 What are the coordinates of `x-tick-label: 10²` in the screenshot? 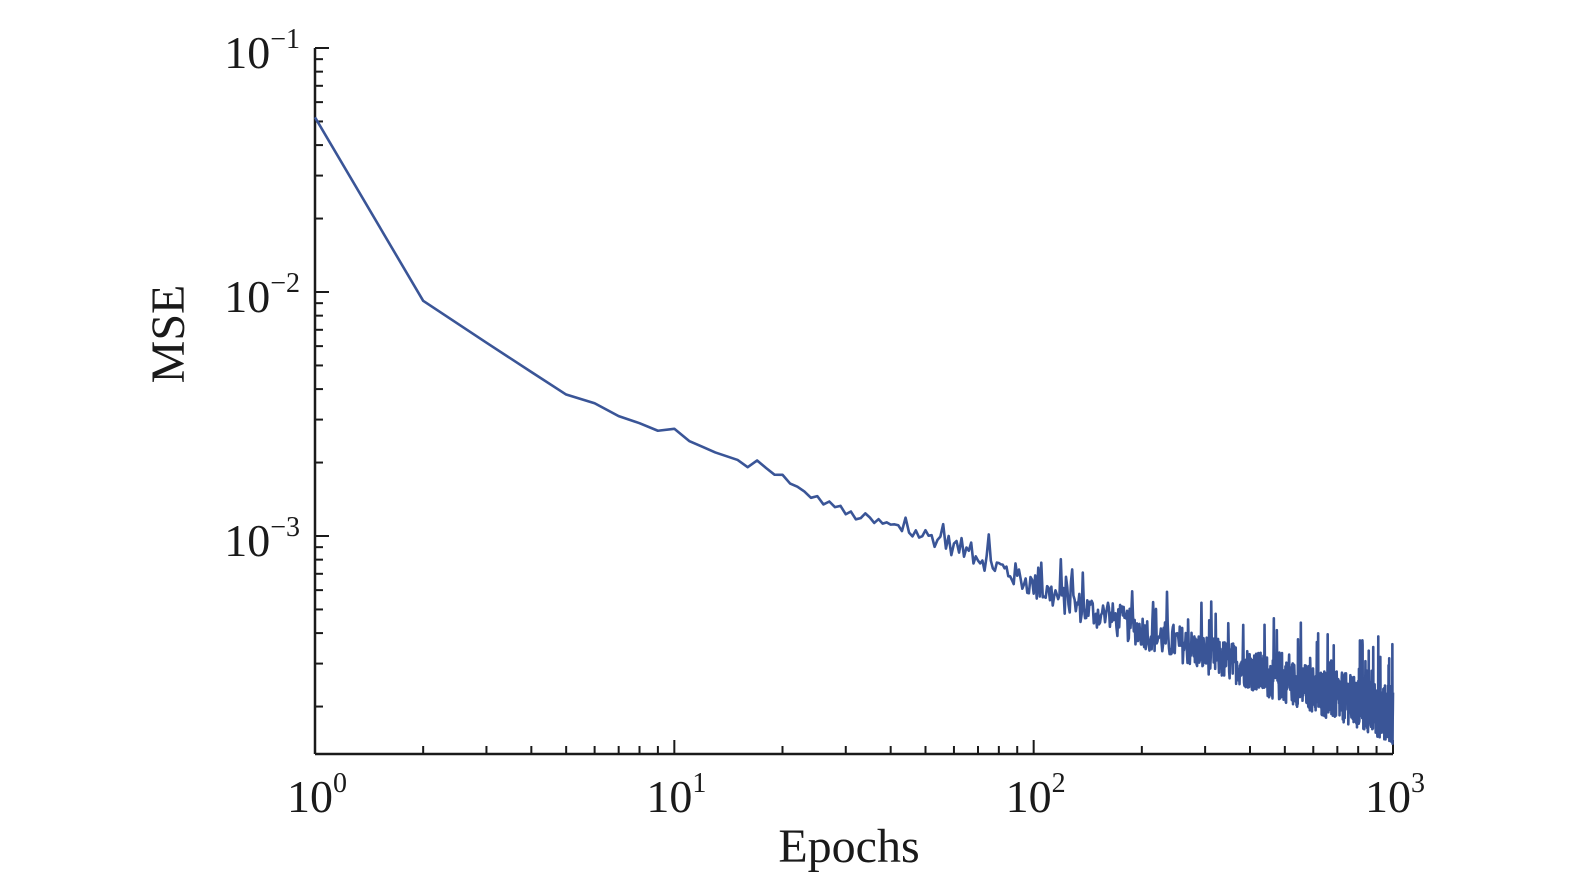 It's located at (1036, 795).